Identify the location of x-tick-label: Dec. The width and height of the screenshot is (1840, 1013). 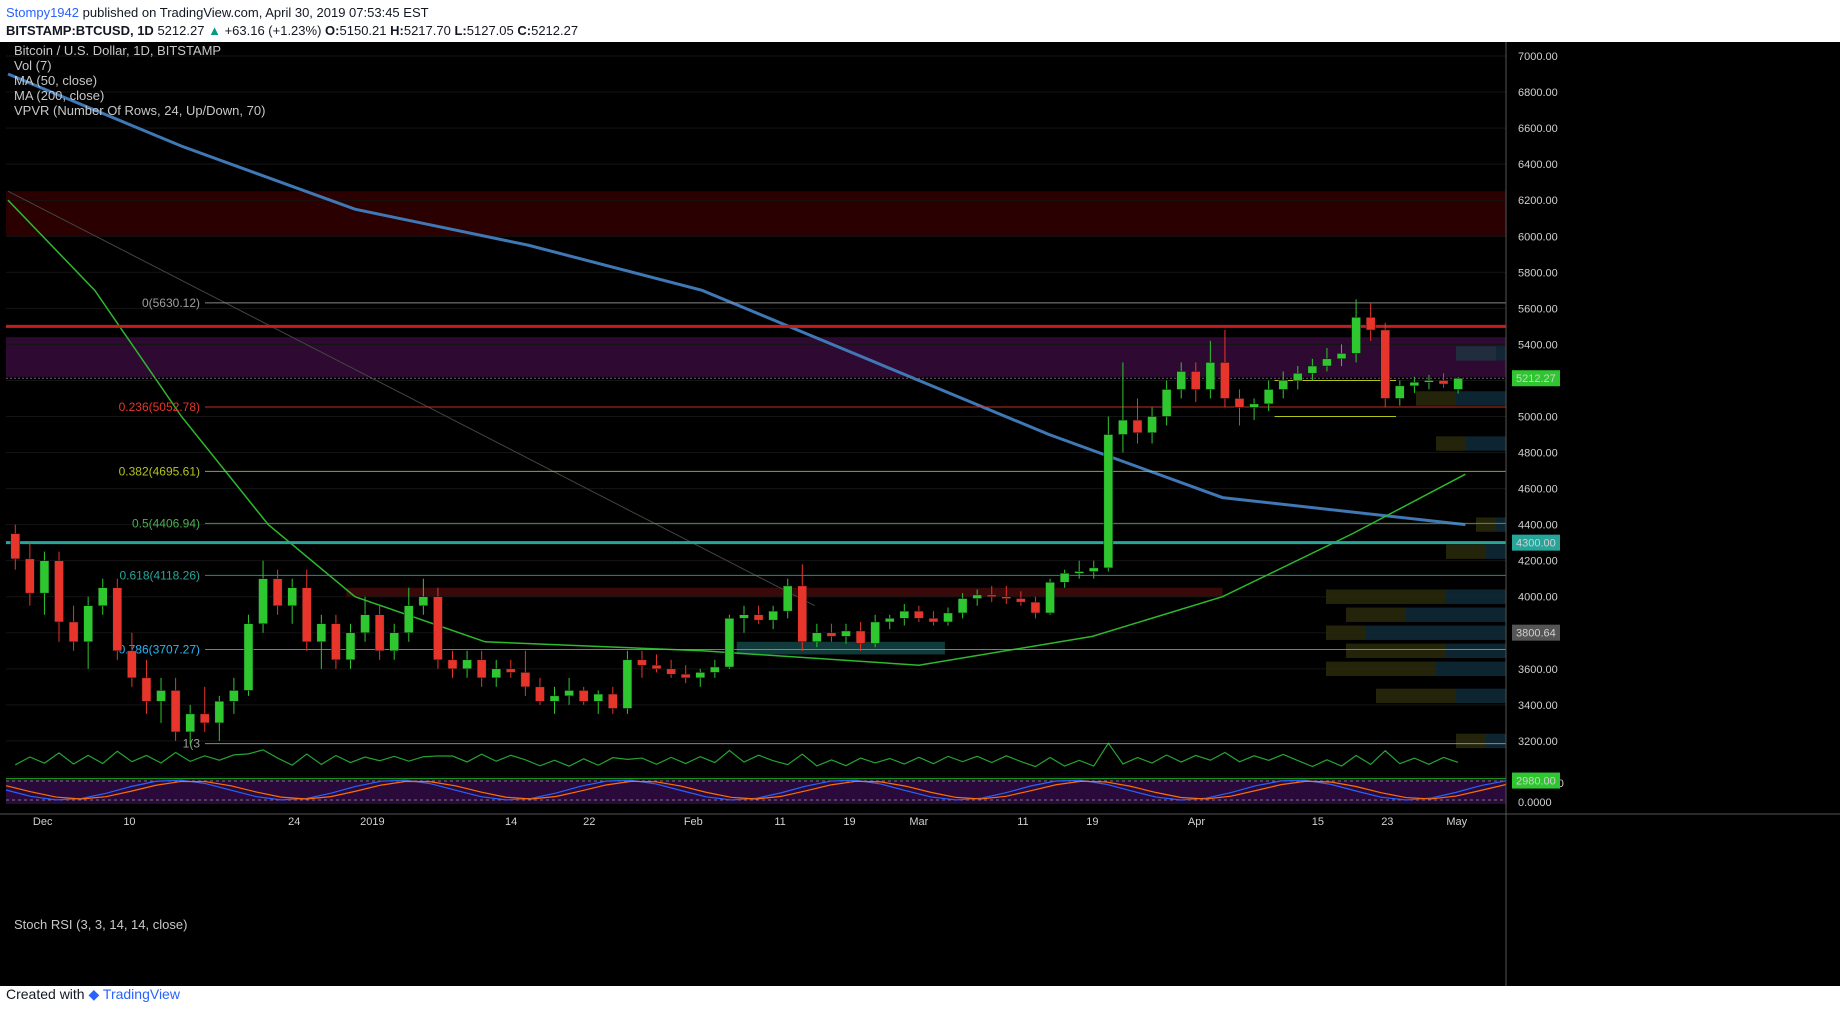
(43, 822).